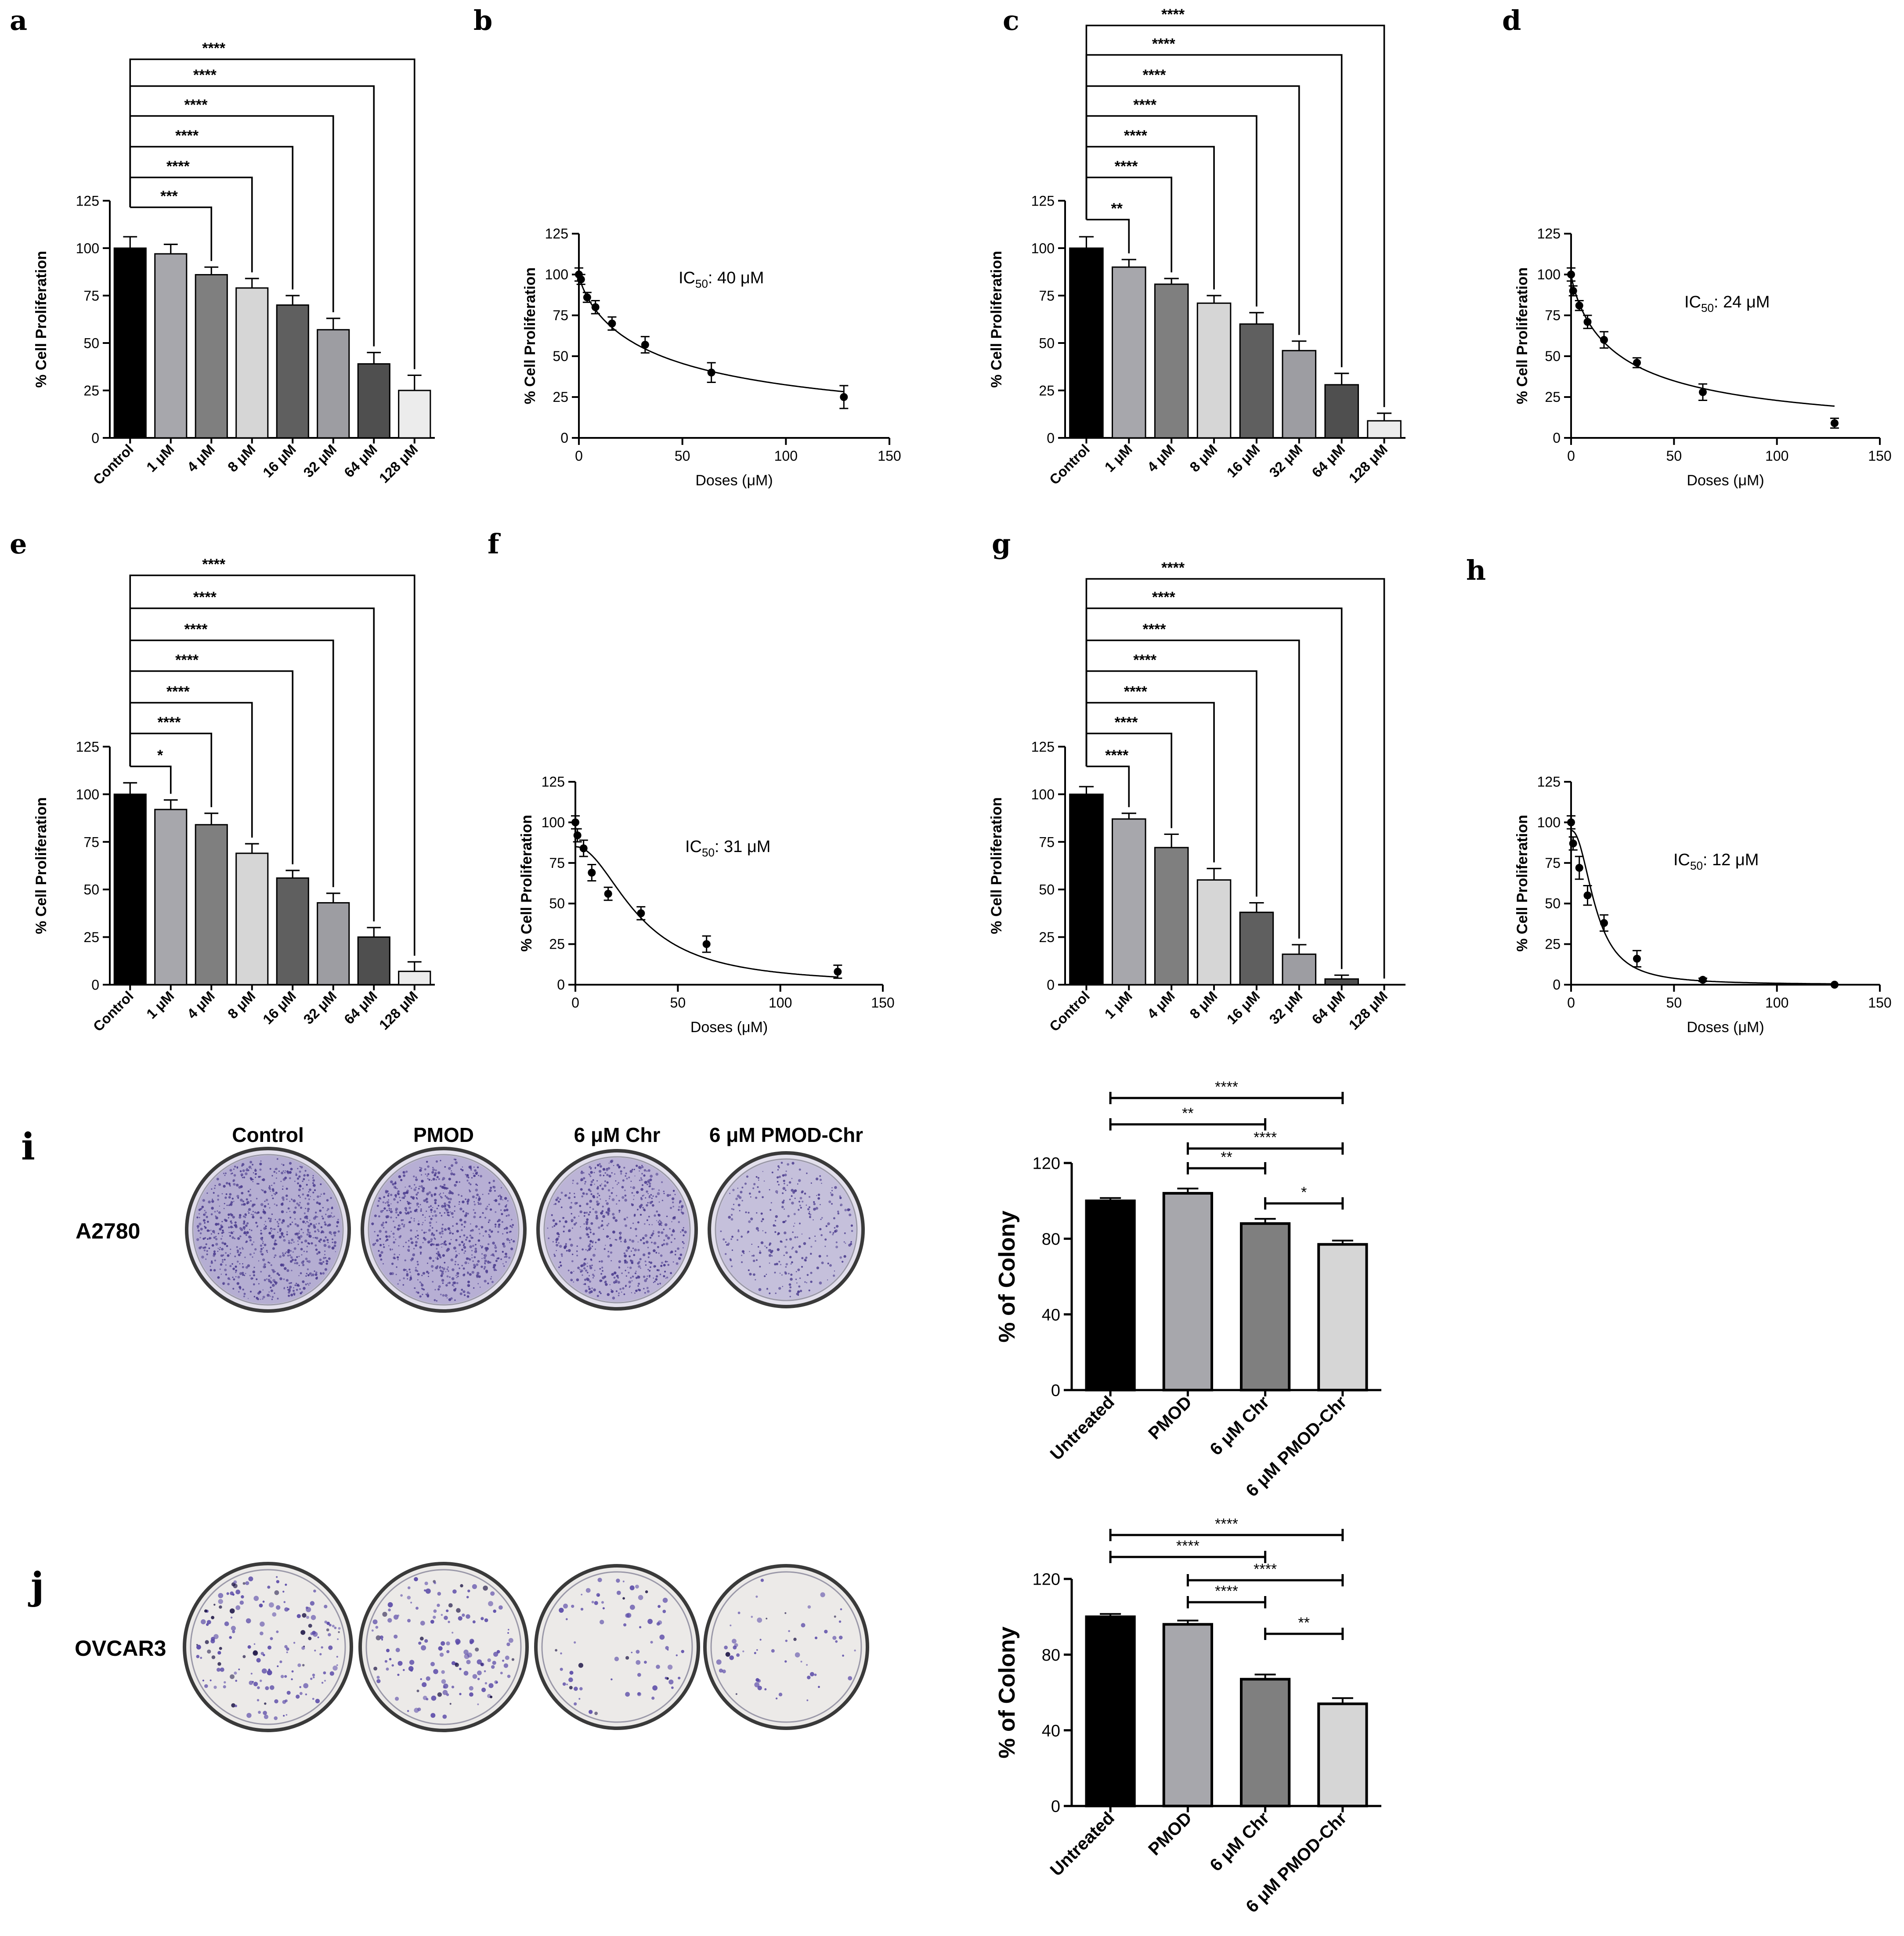  Describe the element at coordinates (205, 75) in the screenshot. I see `significance-label-4: ****` at that location.